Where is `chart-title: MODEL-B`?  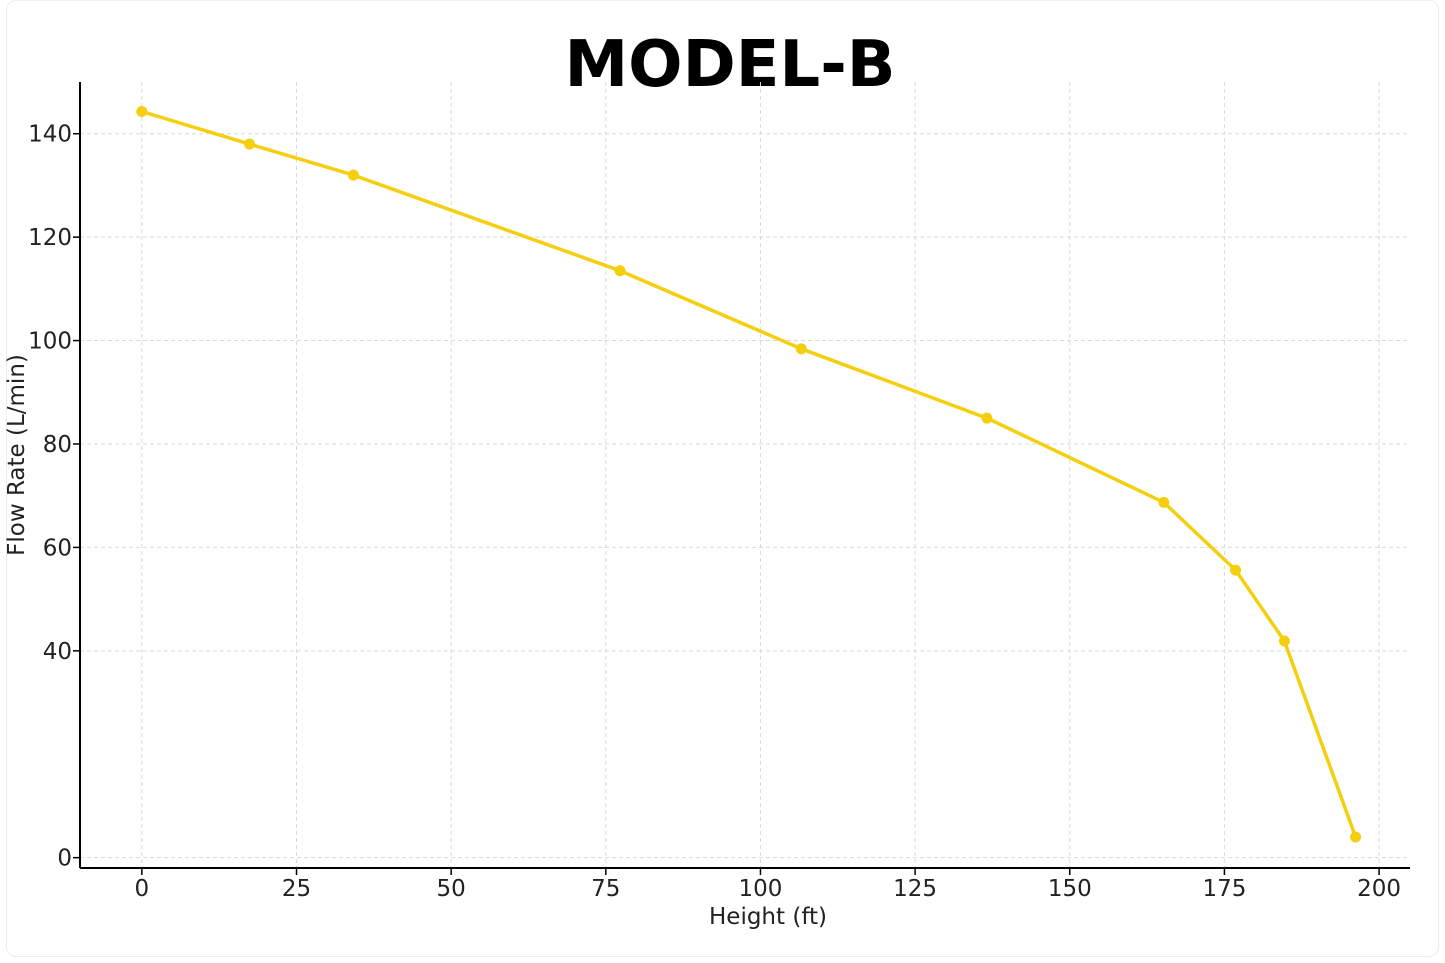
chart-title: MODEL-B is located at coordinates (729, 65).